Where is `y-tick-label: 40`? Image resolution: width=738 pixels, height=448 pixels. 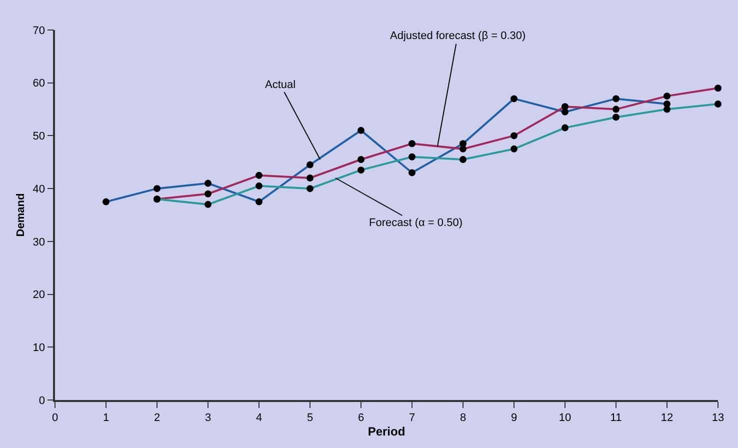
y-tick-label: 40 is located at coordinates (39, 189).